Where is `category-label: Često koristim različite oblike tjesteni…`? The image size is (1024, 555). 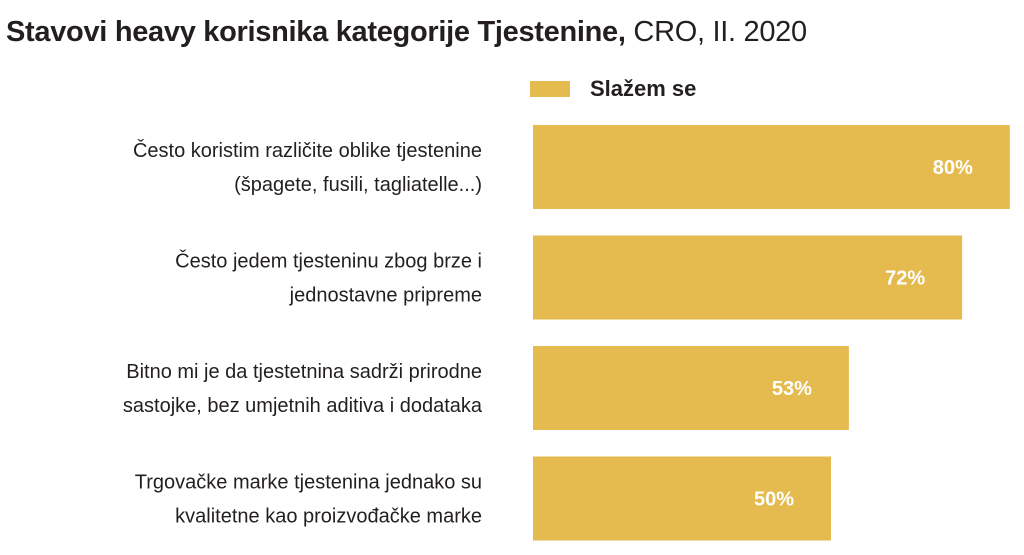 category-label: Često koristim različite oblike tjesteni… is located at coordinates (307, 167).